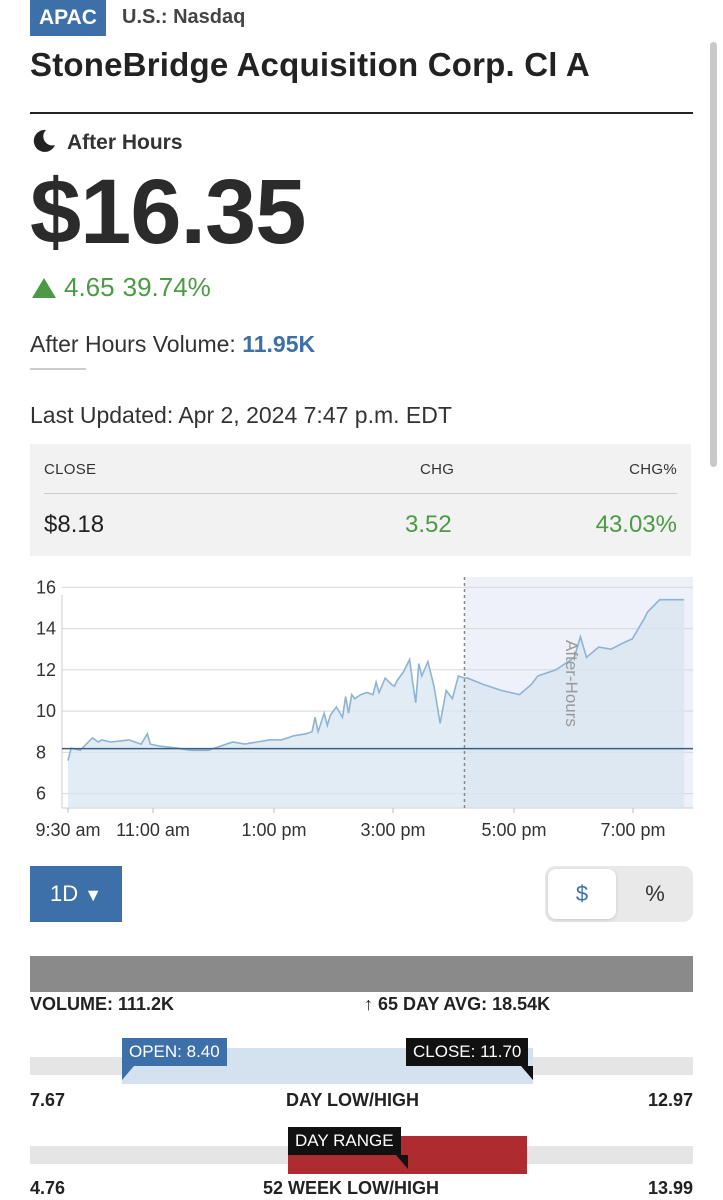  What do you see at coordinates (153, 830) in the screenshot?
I see `x-tick-label: 11:00 am` at bounding box center [153, 830].